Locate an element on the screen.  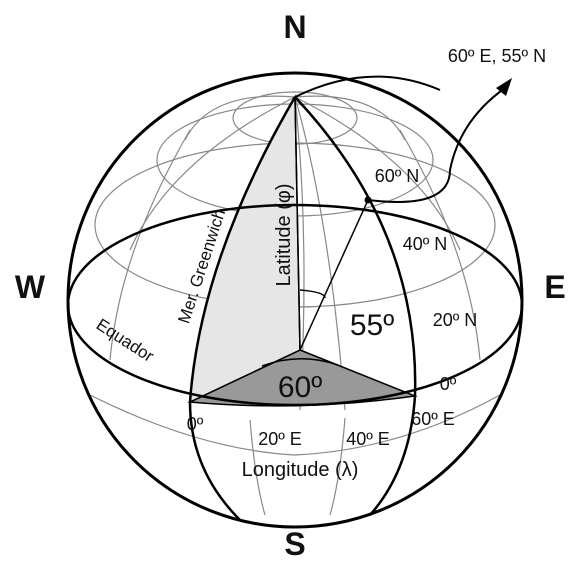
south: S is located at coordinates (294, 542).